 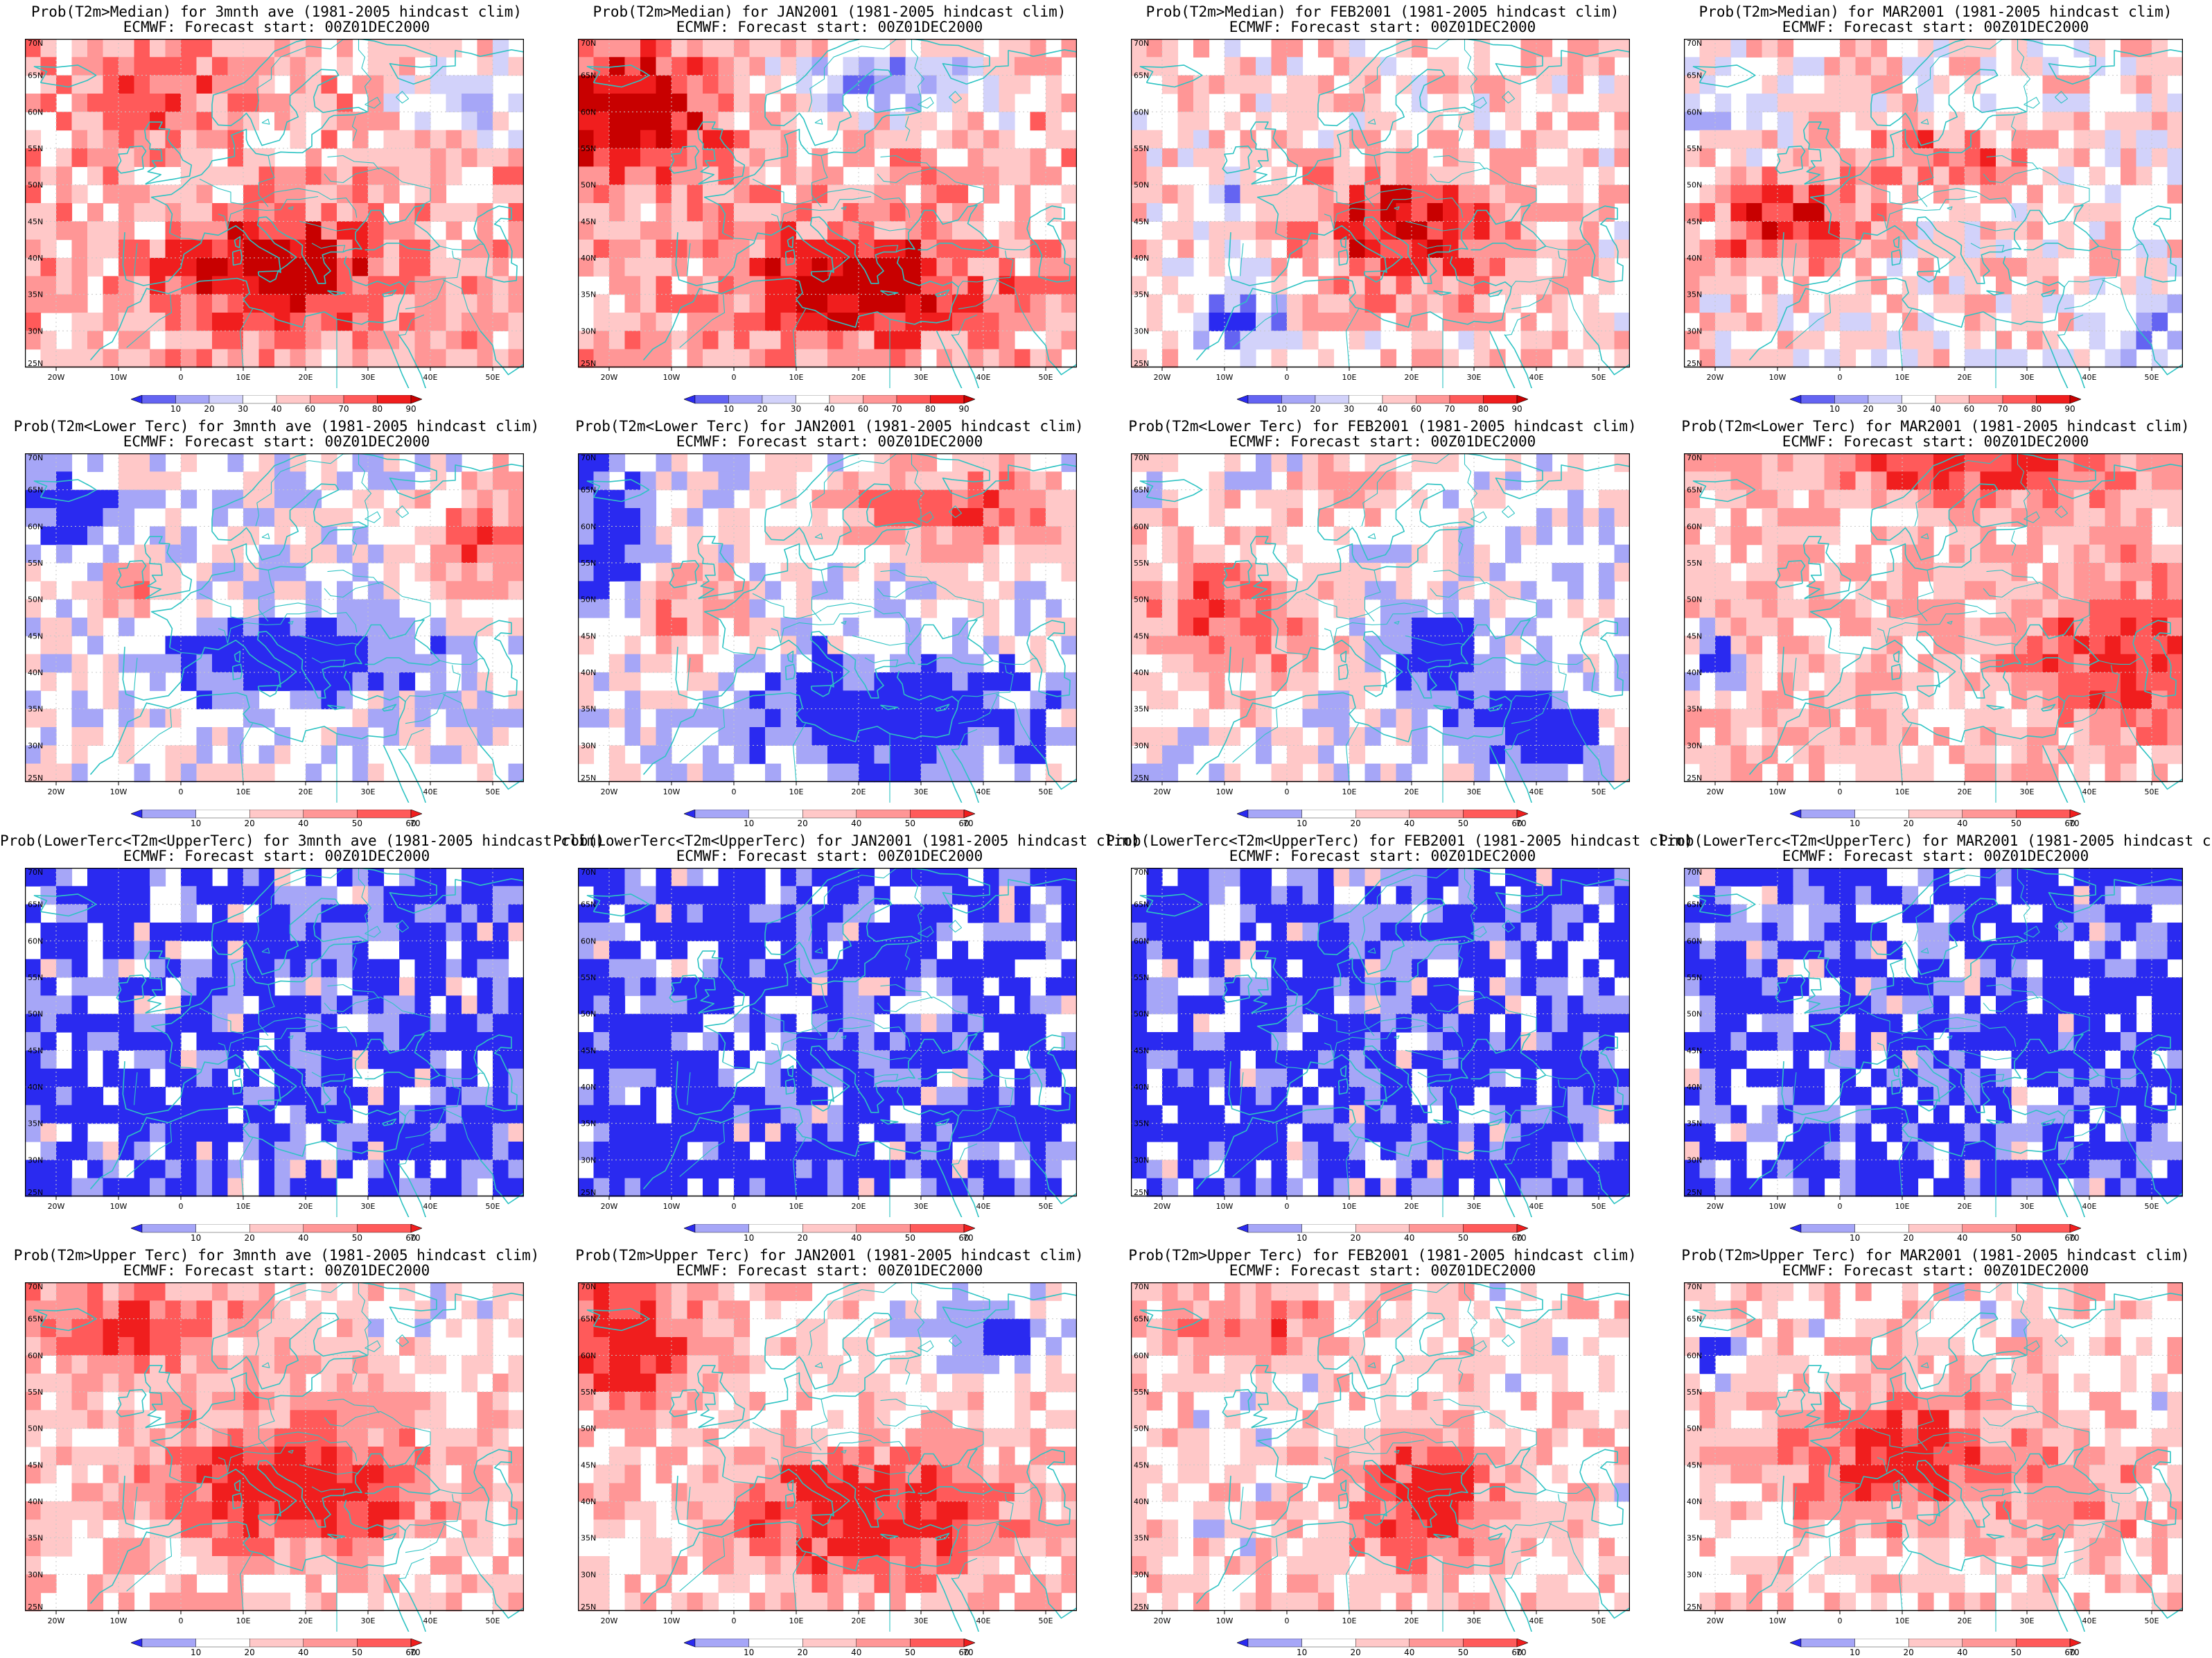 What do you see at coordinates (2089, 377) in the screenshot?
I see `lon-tick-label: 40E` at bounding box center [2089, 377].